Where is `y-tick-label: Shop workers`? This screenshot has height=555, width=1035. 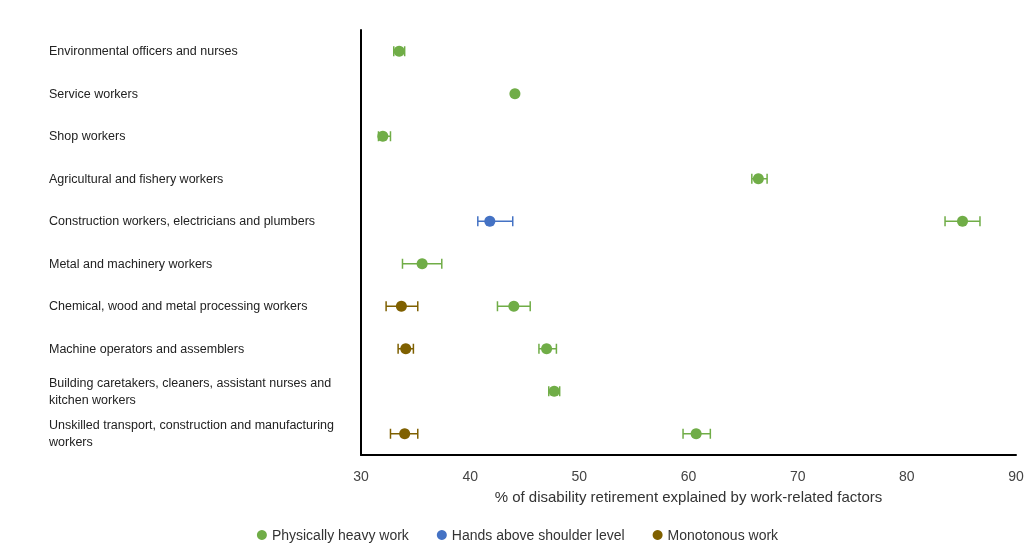 y-tick-label: Shop workers is located at coordinates (87, 136).